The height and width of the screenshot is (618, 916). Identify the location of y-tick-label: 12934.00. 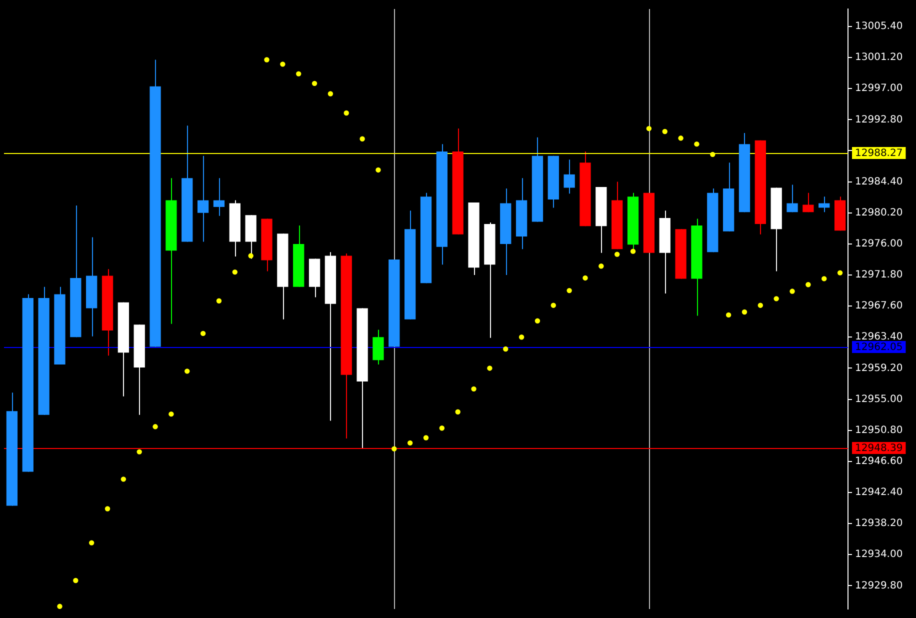
(879, 554).